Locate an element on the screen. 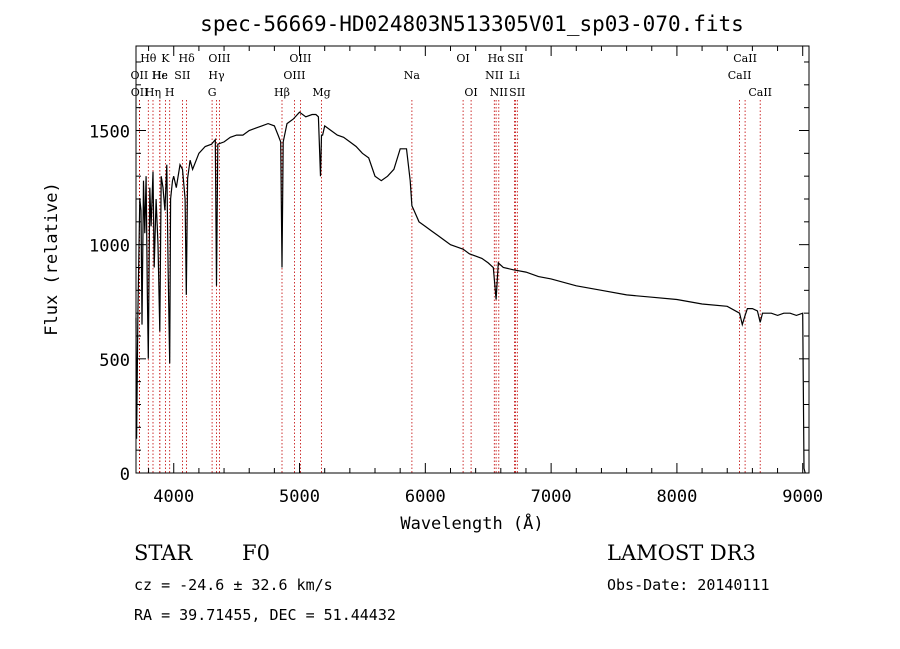  coordinates-text: RA = 39.71455, DEC = 51.44432 is located at coordinates (265, 615).